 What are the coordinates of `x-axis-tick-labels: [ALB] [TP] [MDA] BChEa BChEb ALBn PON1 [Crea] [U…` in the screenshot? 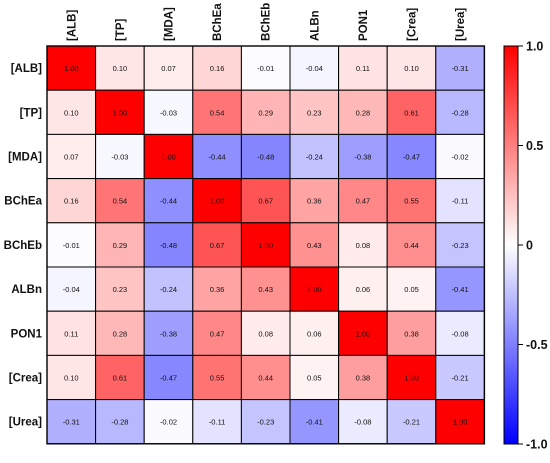 It's located at (266, 22).